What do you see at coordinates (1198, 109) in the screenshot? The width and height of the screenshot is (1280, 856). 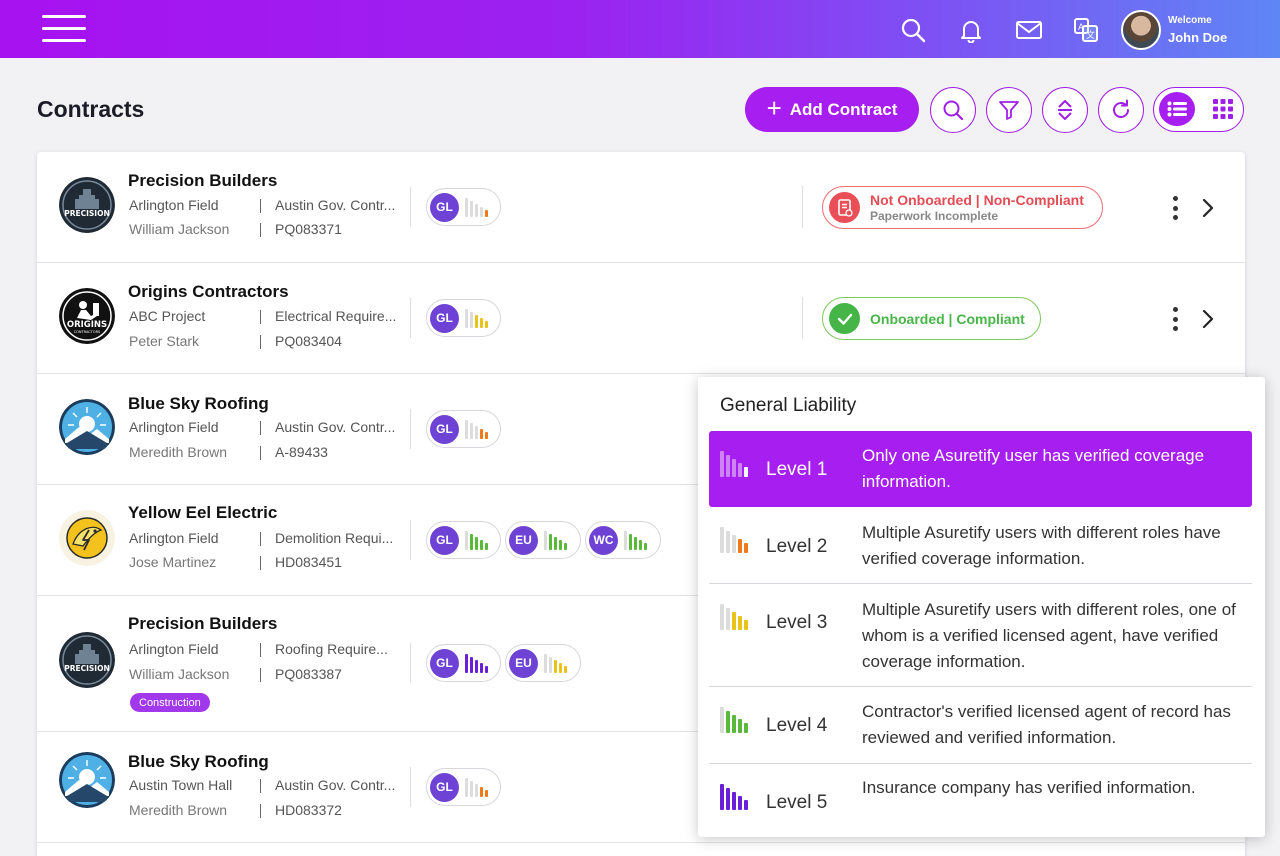 I see `view-toggle` at bounding box center [1198, 109].